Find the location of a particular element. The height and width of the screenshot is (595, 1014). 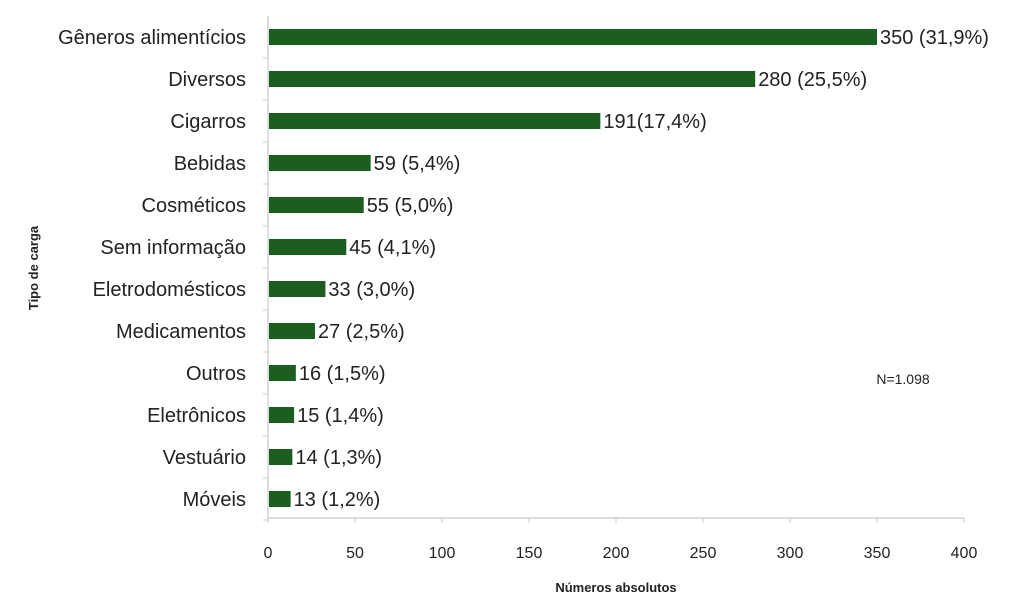

data-label: 55 (5,0%) is located at coordinates (410, 206).